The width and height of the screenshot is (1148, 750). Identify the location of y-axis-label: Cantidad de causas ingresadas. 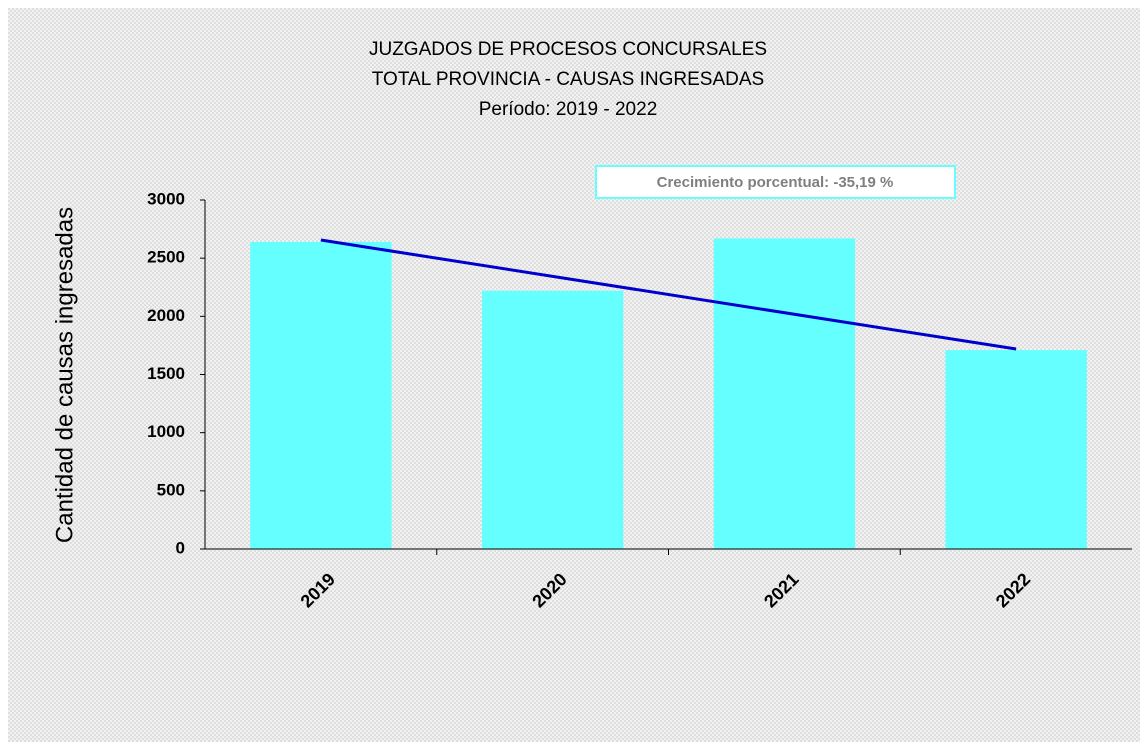
(64, 375).